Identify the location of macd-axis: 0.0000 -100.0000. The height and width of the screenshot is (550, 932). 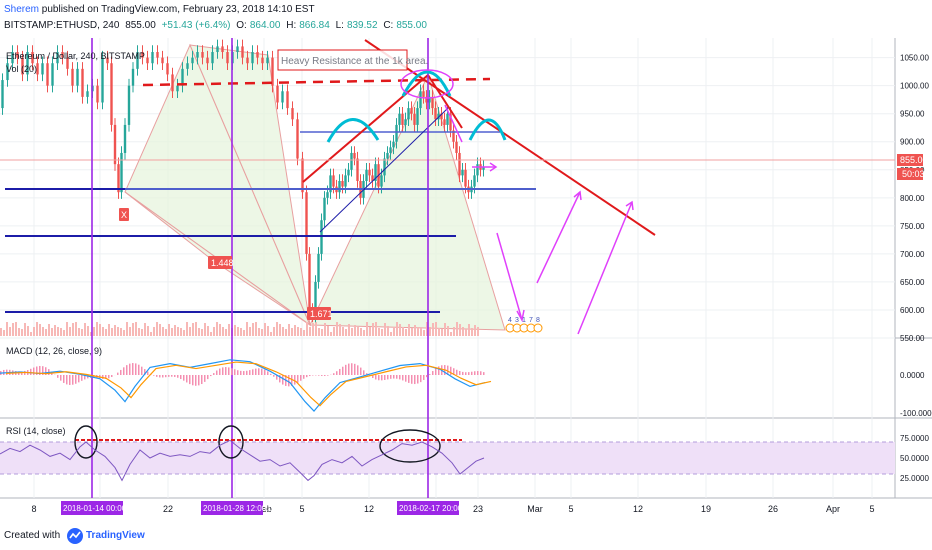
(916, 394).